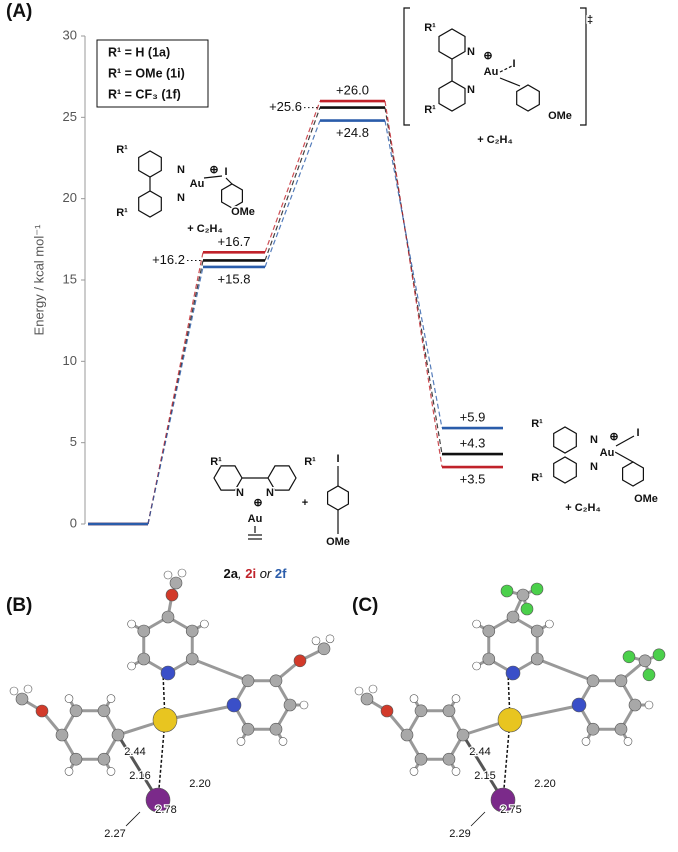 The width and height of the screenshot is (678, 852). What do you see at coordinates (168, 259) in the screenshot?
I see `value-label: +16.2` at bounding box center [168, 259].